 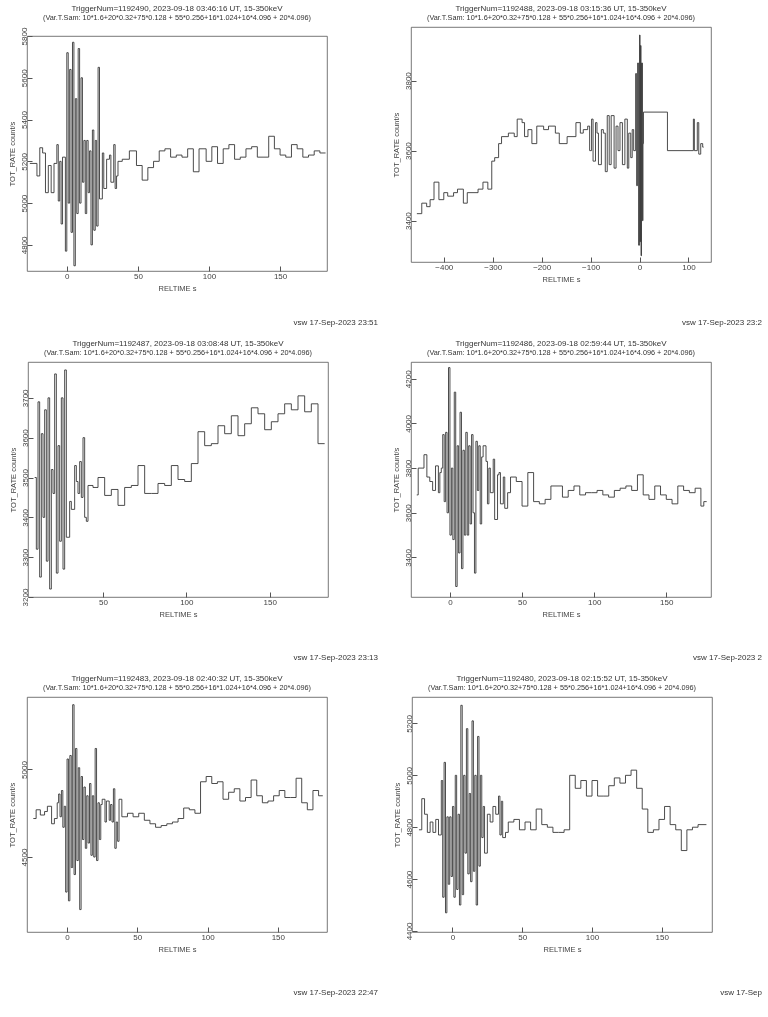 I want to click on y-tick-label: 3200, so click(x=25, y=597).